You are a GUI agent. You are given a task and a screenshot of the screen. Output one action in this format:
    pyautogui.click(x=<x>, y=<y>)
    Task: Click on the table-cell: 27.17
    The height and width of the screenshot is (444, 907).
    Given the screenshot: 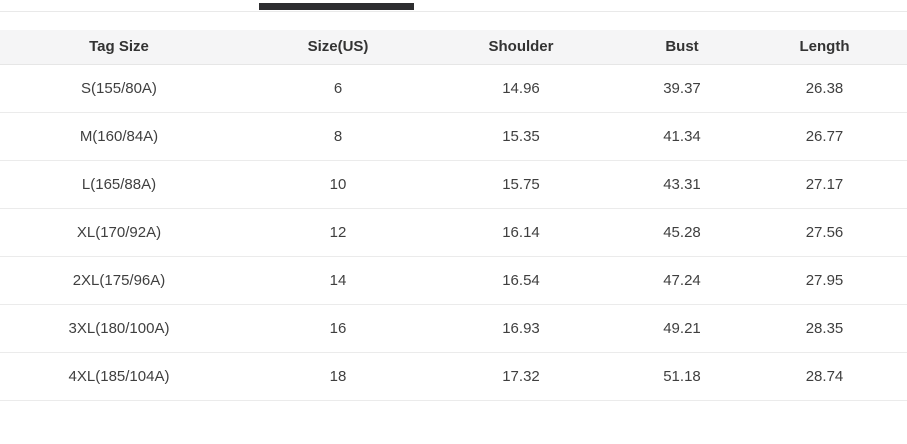 What is the action you would take?
    pyautogui.click(x=833, y=184)
    